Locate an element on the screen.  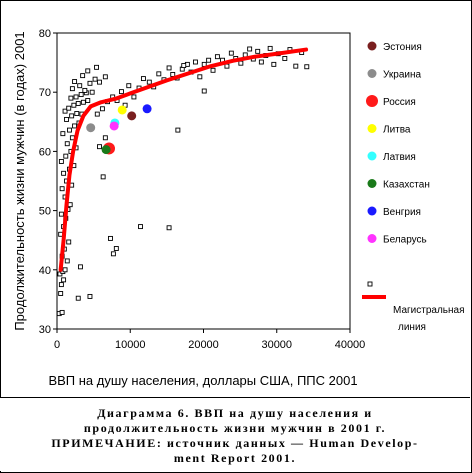
caption-line-2: продолжительность жизни мужчин в 2001 г. is located at coordinates (235, 428).